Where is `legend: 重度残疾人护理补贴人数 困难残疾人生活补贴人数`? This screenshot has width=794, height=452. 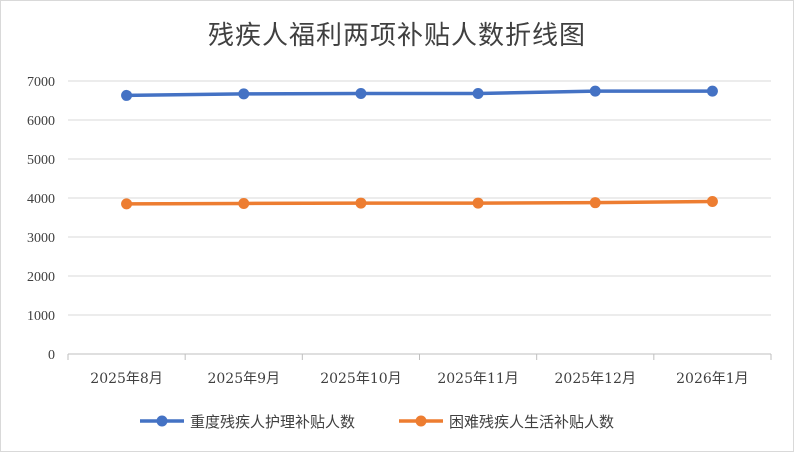 legend: 重度残疾人护理补贴人数 困难残疾人生活补贴人数 is located at coordinates (377, 422).